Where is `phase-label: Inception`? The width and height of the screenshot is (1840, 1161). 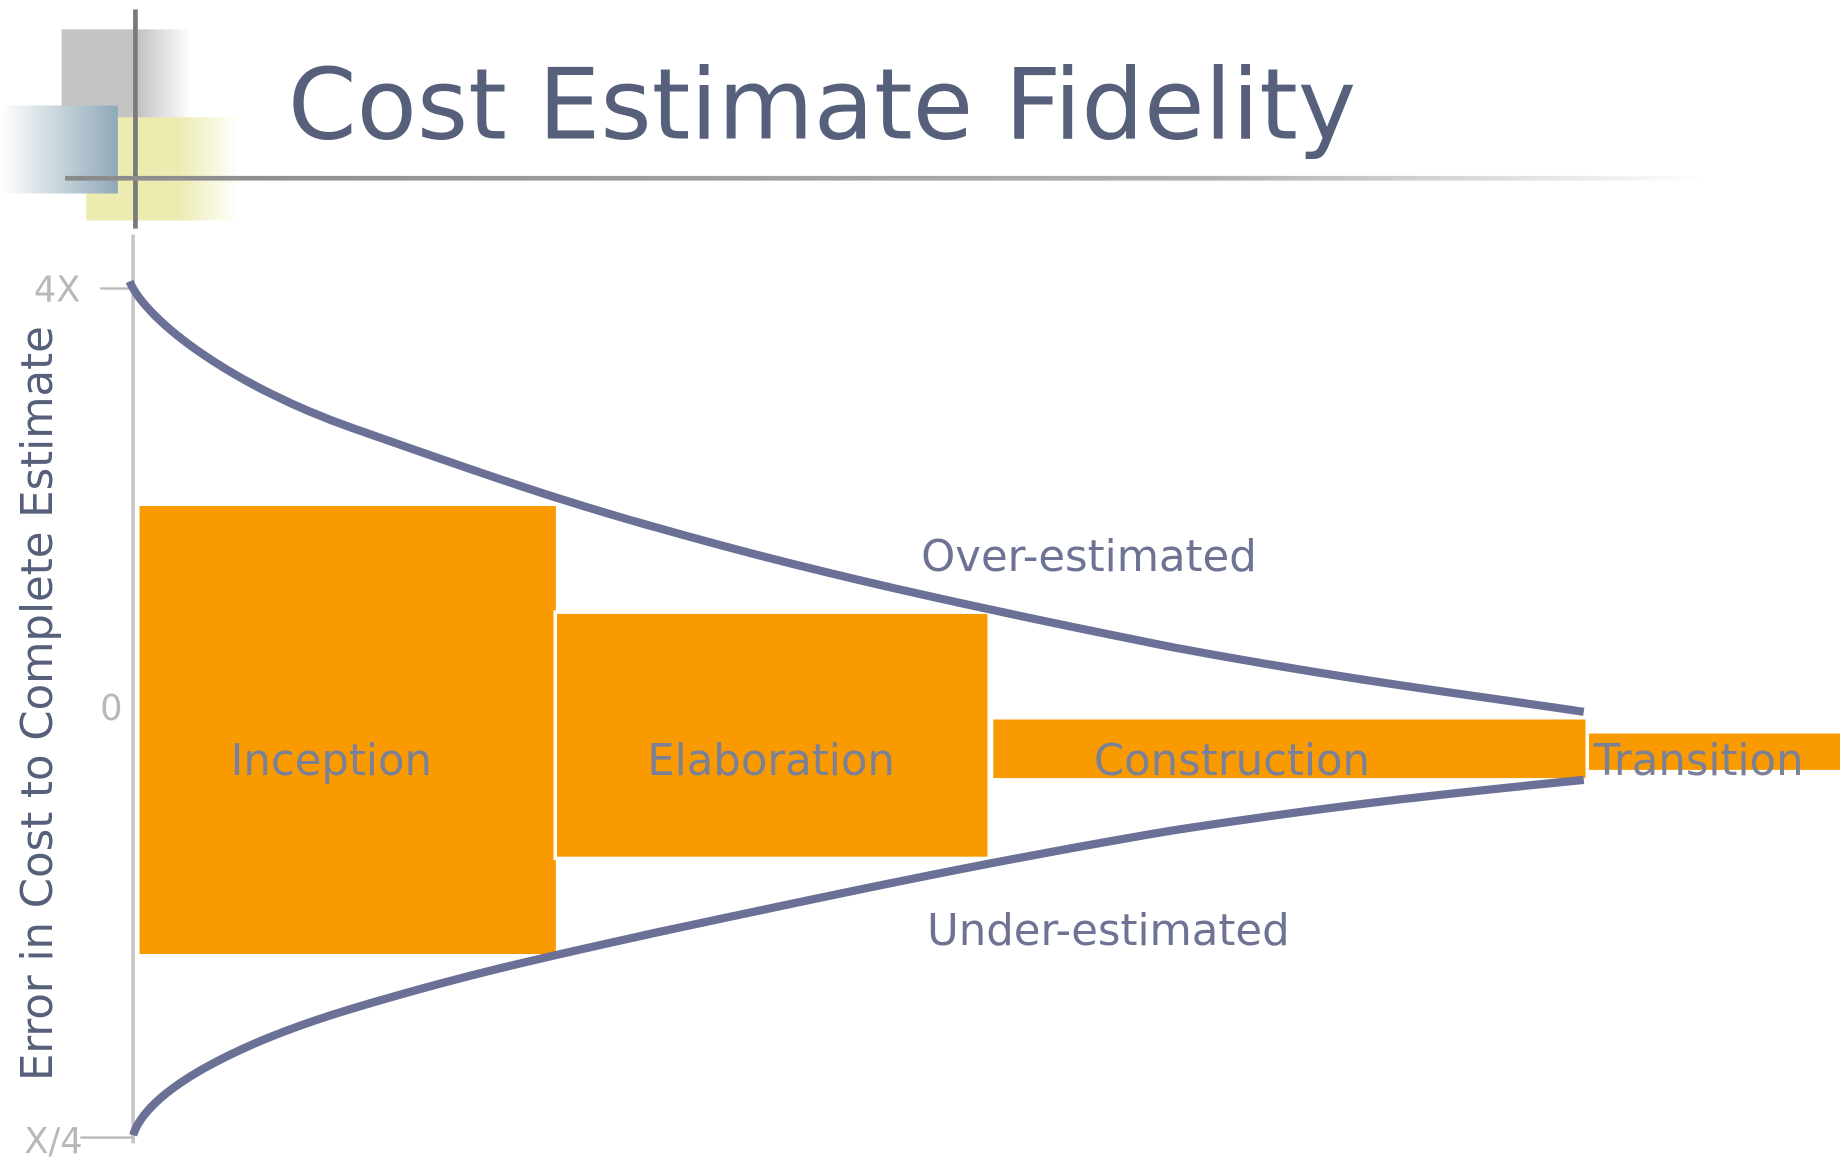
phase-label: Inception is located at coordinates (331, 761).